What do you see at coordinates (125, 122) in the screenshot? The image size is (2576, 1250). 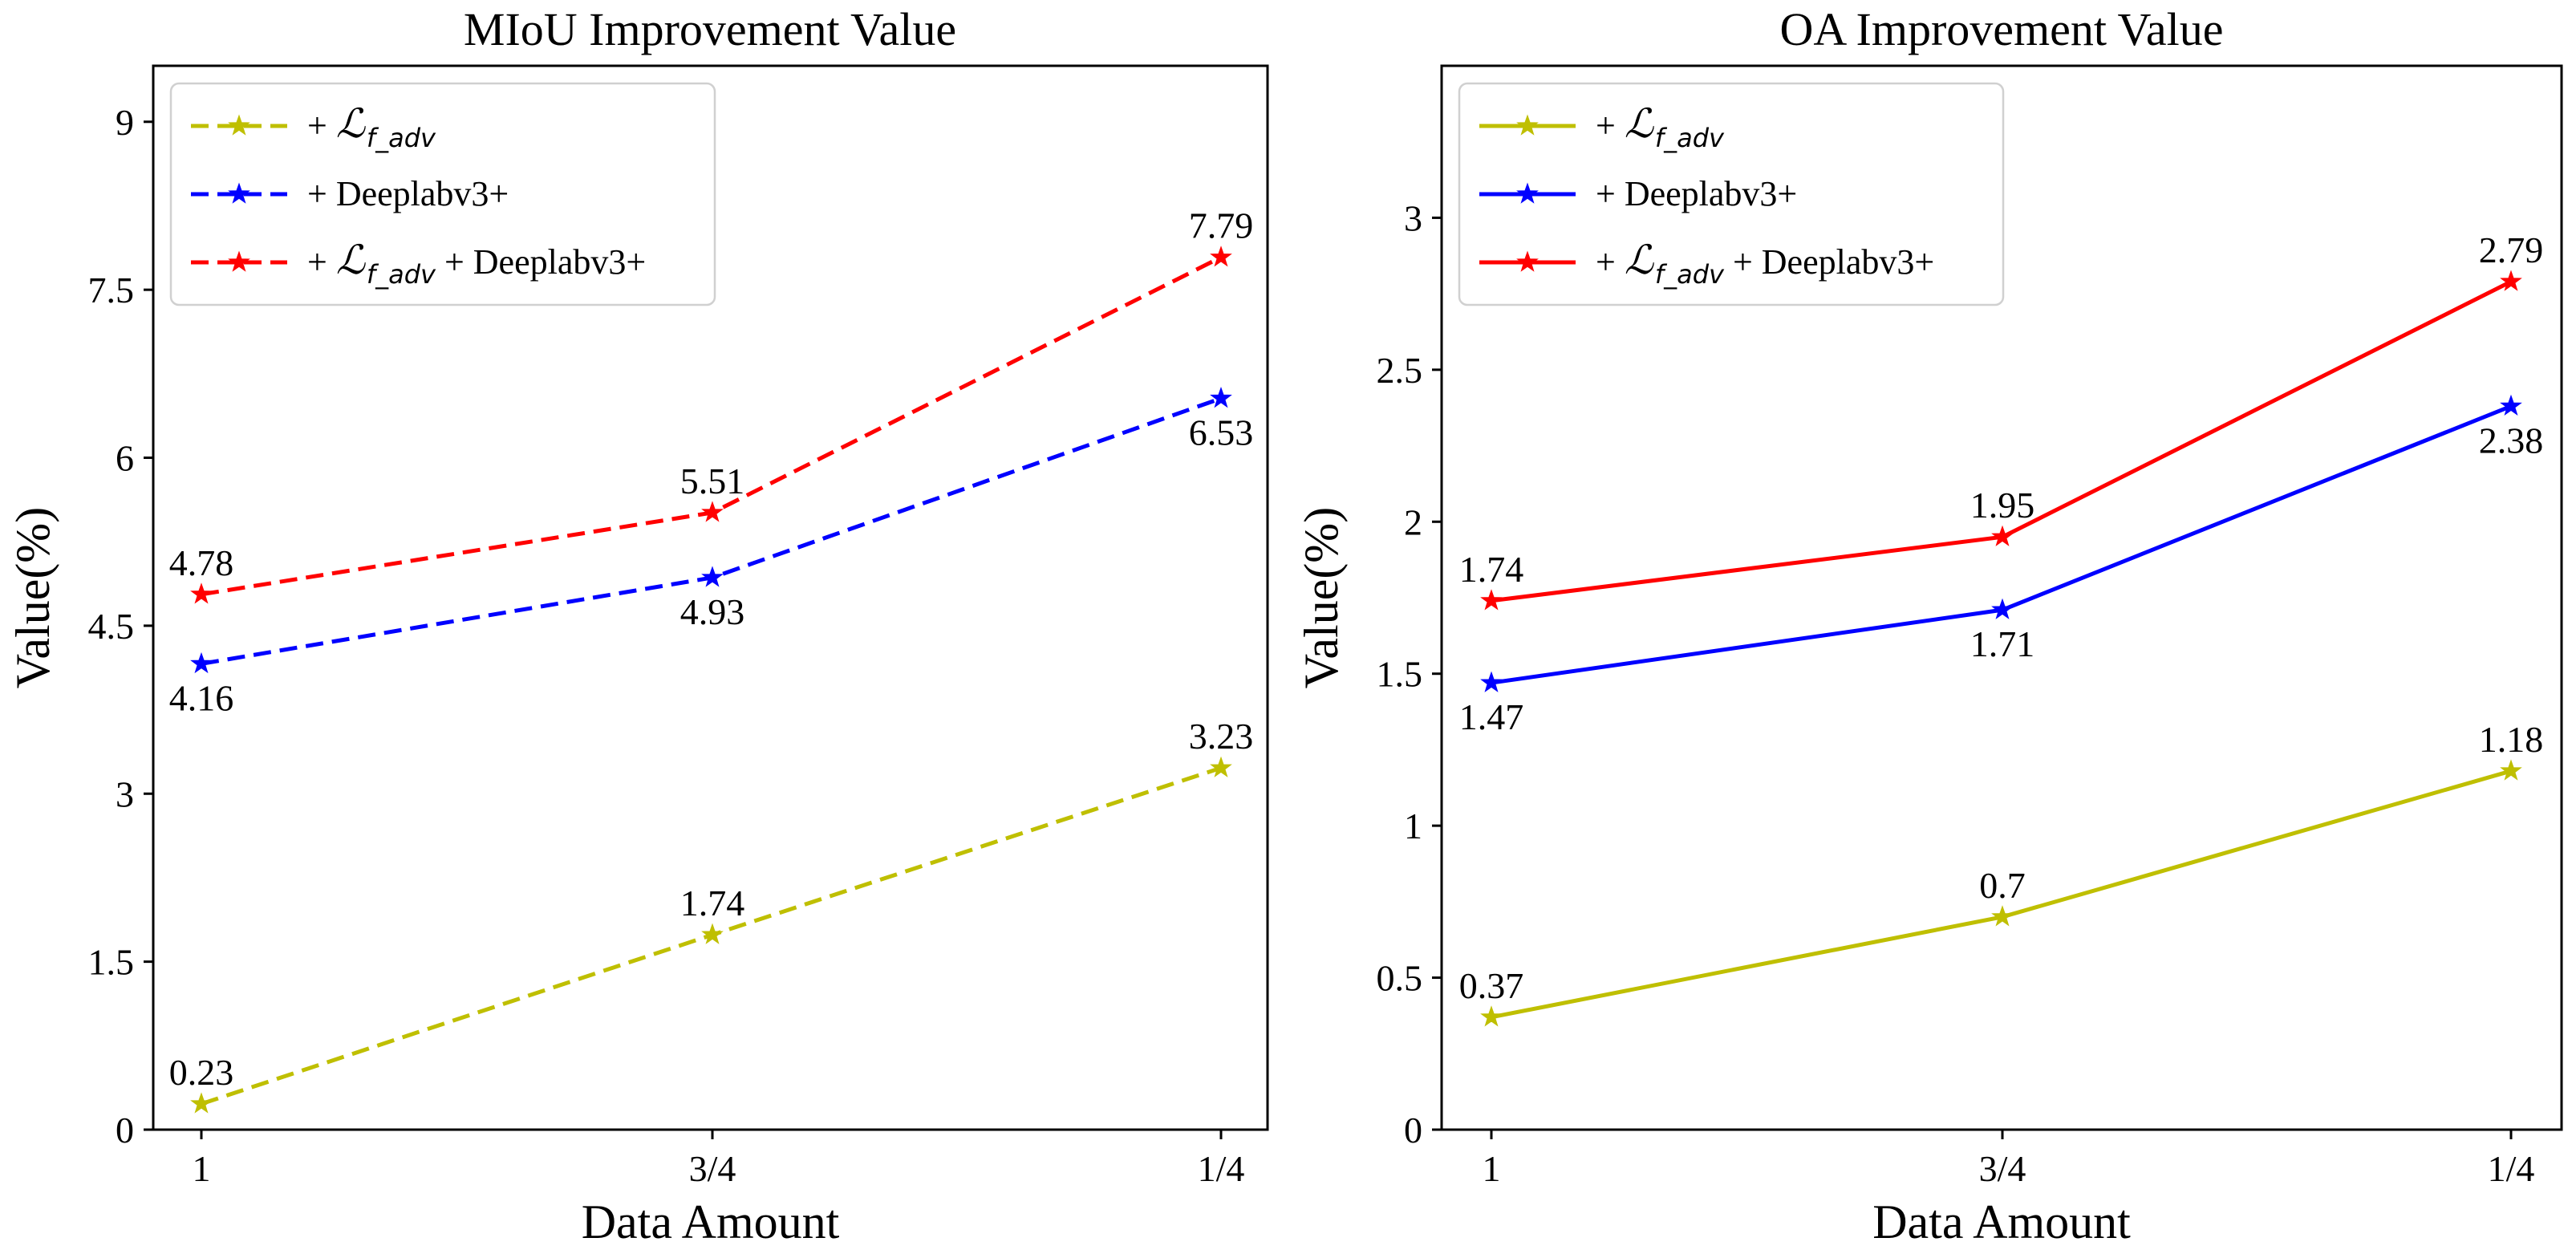 I see `y-tick-label: 9` at bounding box center [125, 122].